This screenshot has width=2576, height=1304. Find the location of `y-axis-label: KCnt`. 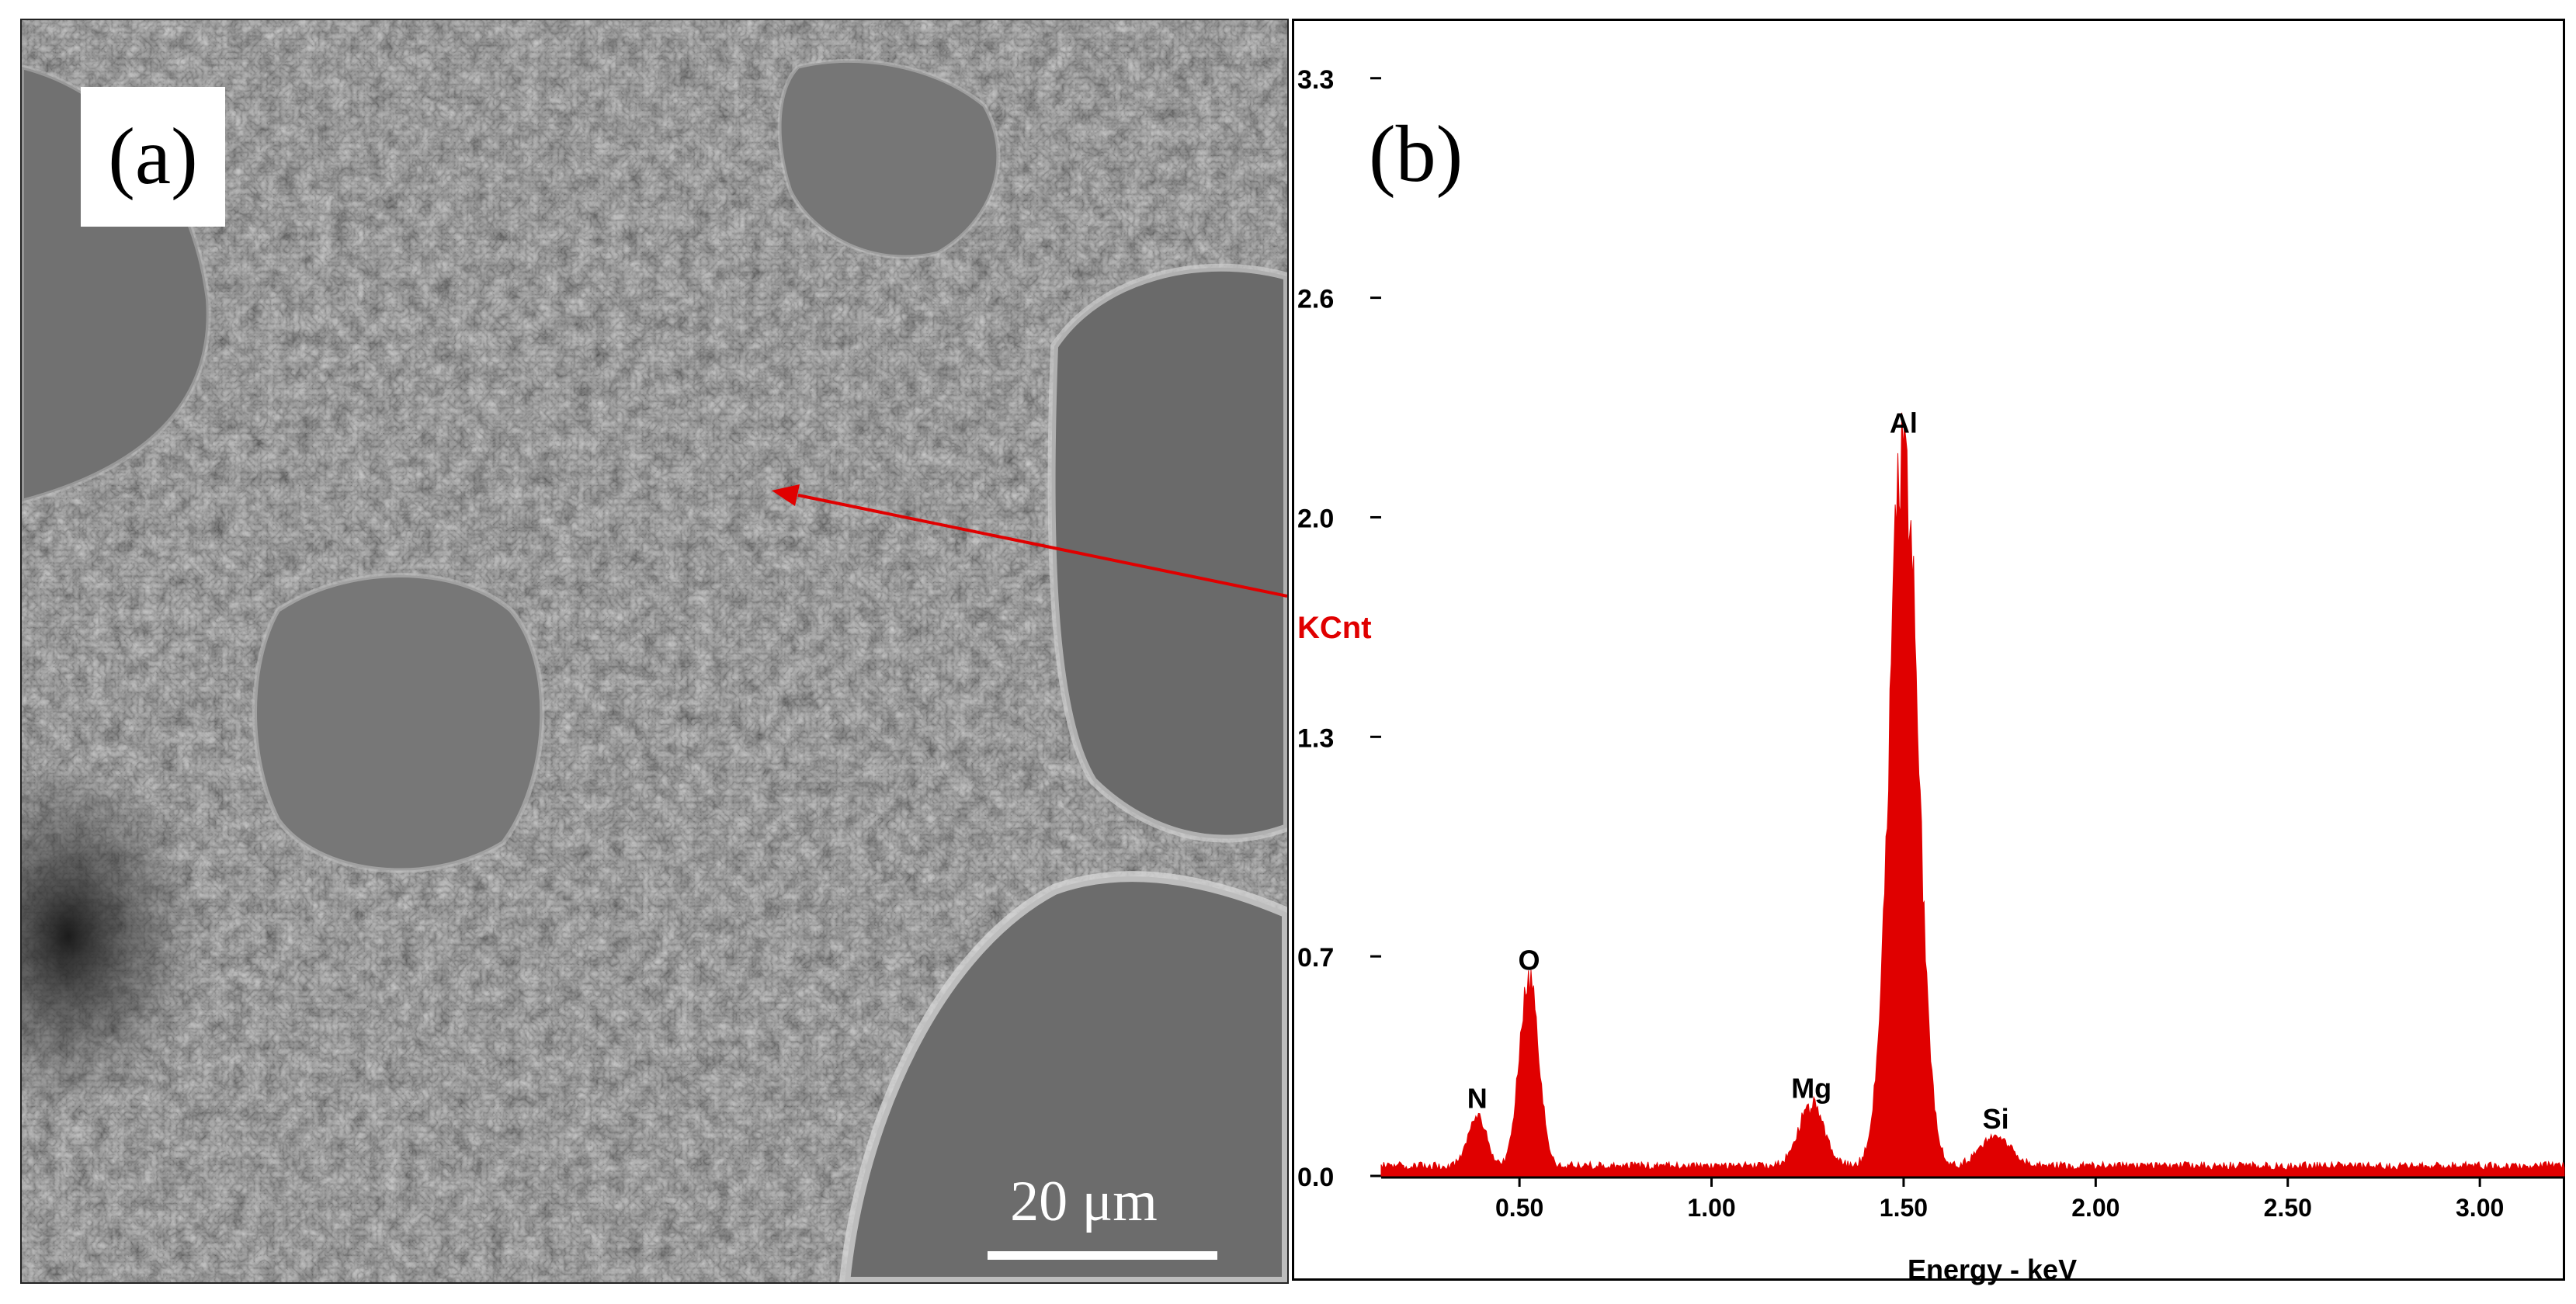

y-axis-label: KCnt is located at coordinates (1334, 628).